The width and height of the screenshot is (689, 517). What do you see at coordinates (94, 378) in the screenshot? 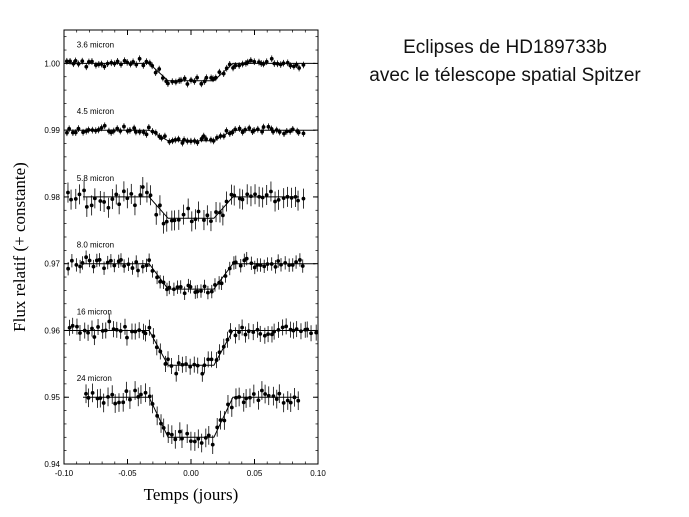
I see `series-label-6: 24 micron` at bounding box center [94, 378].